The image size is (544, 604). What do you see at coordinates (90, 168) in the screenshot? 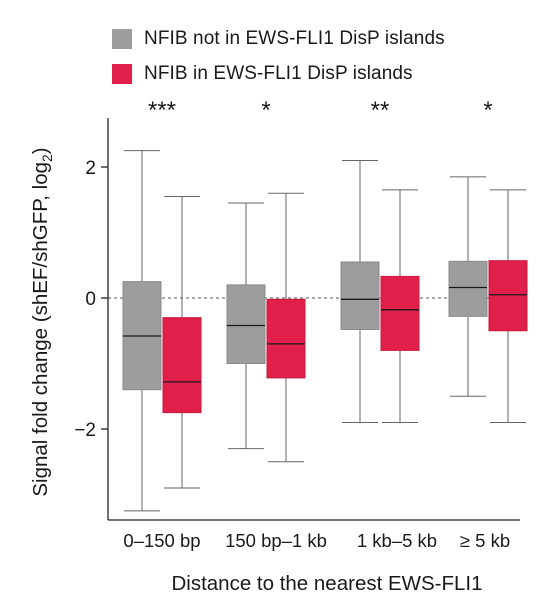
I see `y-tick-label: 2` at bounding box center [90, 168].